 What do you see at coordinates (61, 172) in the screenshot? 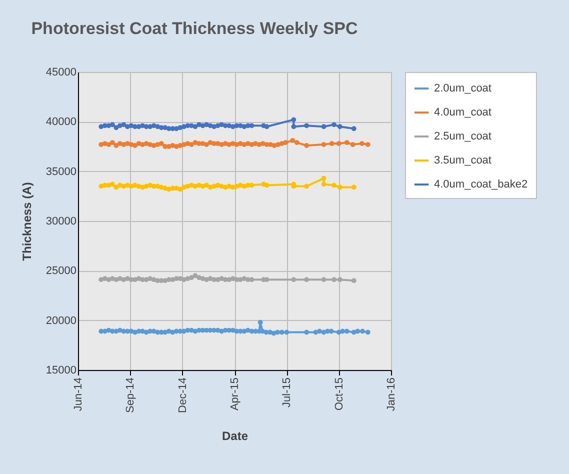
I see `y-tick-label: 35000` at bounding box center [61, 172].